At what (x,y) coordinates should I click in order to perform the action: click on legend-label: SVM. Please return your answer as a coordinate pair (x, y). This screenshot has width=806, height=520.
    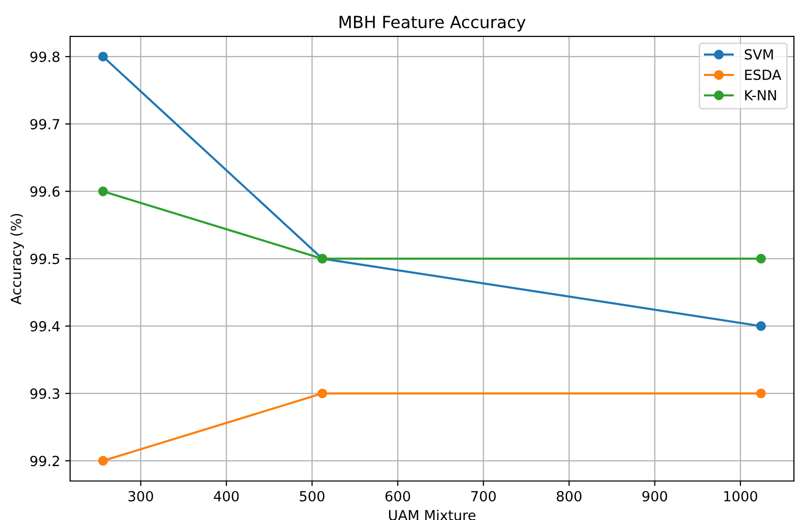
    Looking at the image, I should click on (758, 54).